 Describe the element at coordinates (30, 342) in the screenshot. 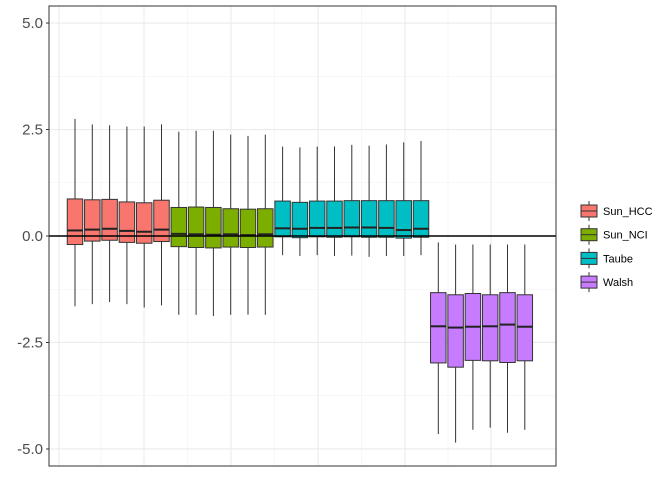

I see `y-tick-label: -2.5` at that location.